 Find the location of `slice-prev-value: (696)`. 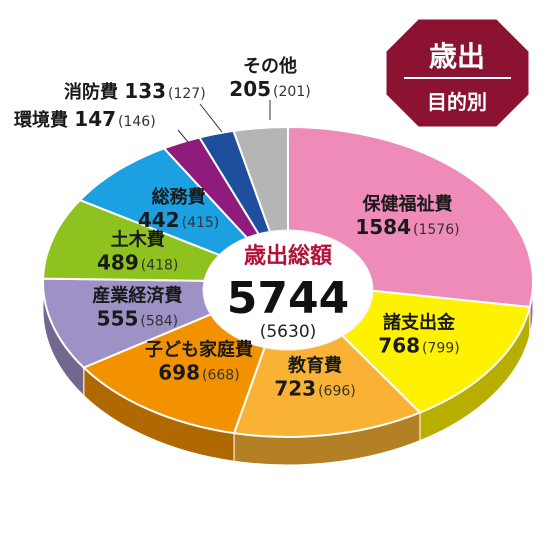

slice-prev-value: (696) is located at coordinates (337, 392).